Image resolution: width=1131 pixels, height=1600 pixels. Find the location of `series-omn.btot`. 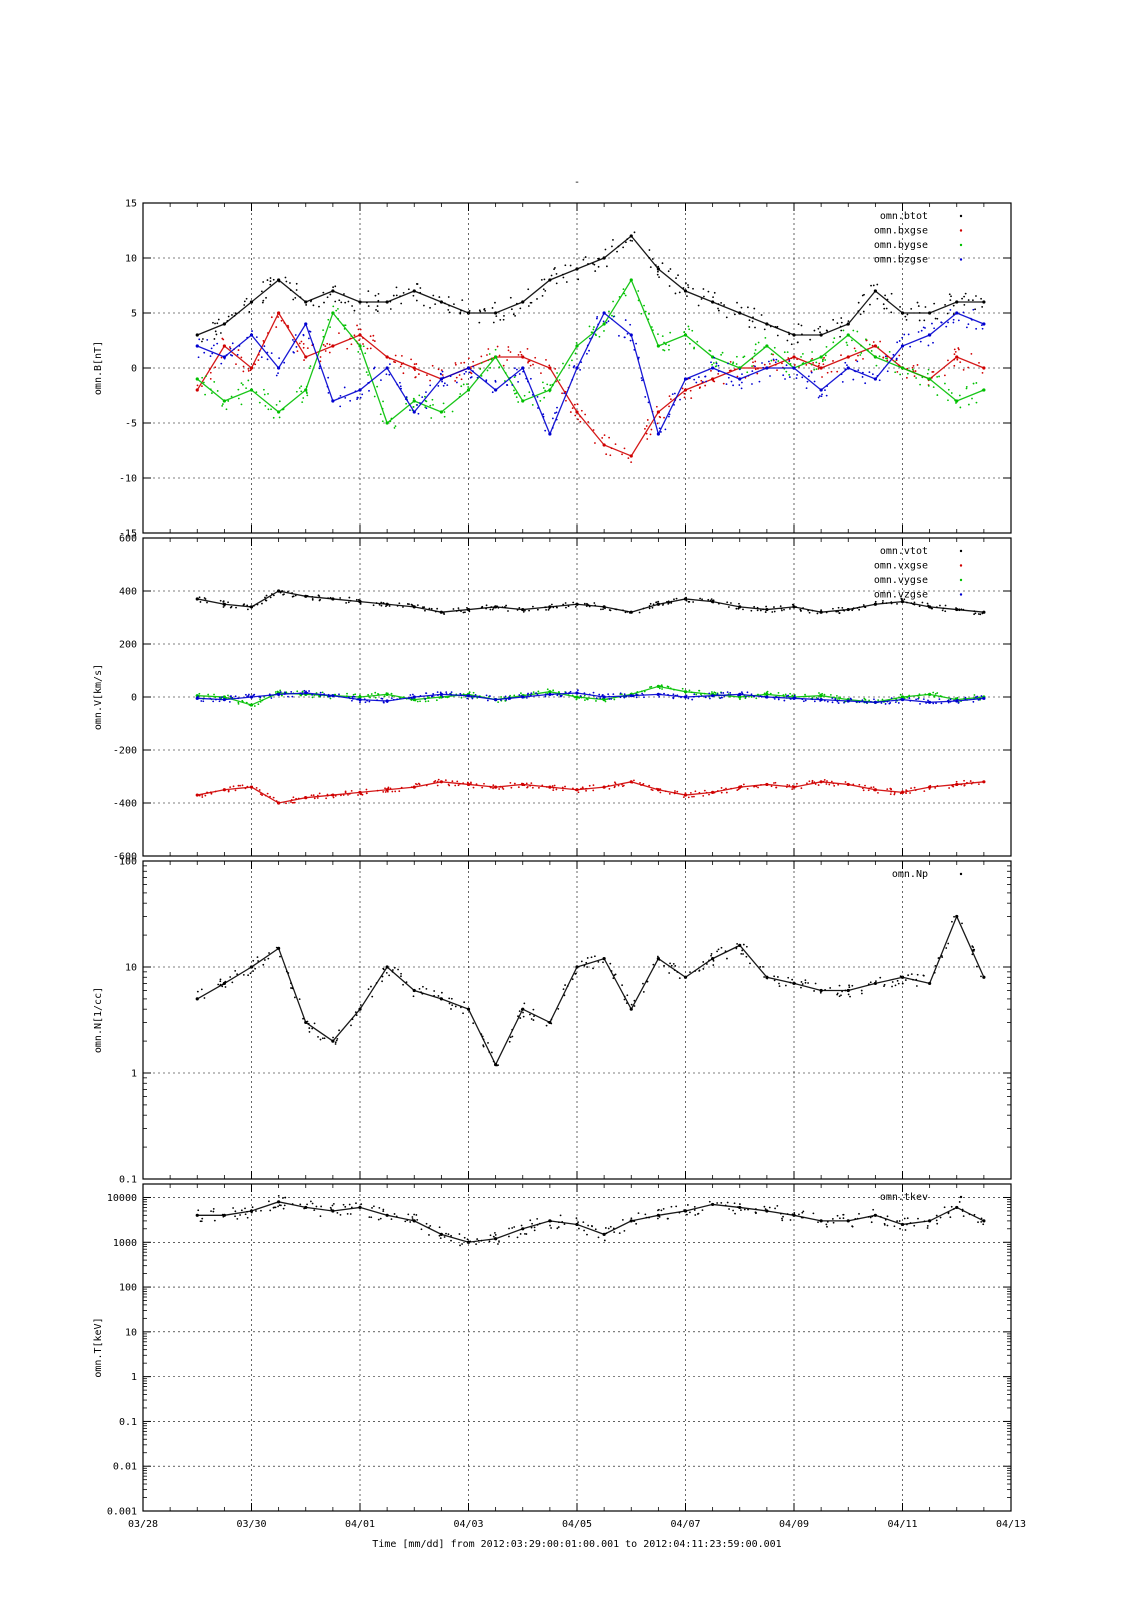

series-omn.btot is located at coordinates (590, 288).